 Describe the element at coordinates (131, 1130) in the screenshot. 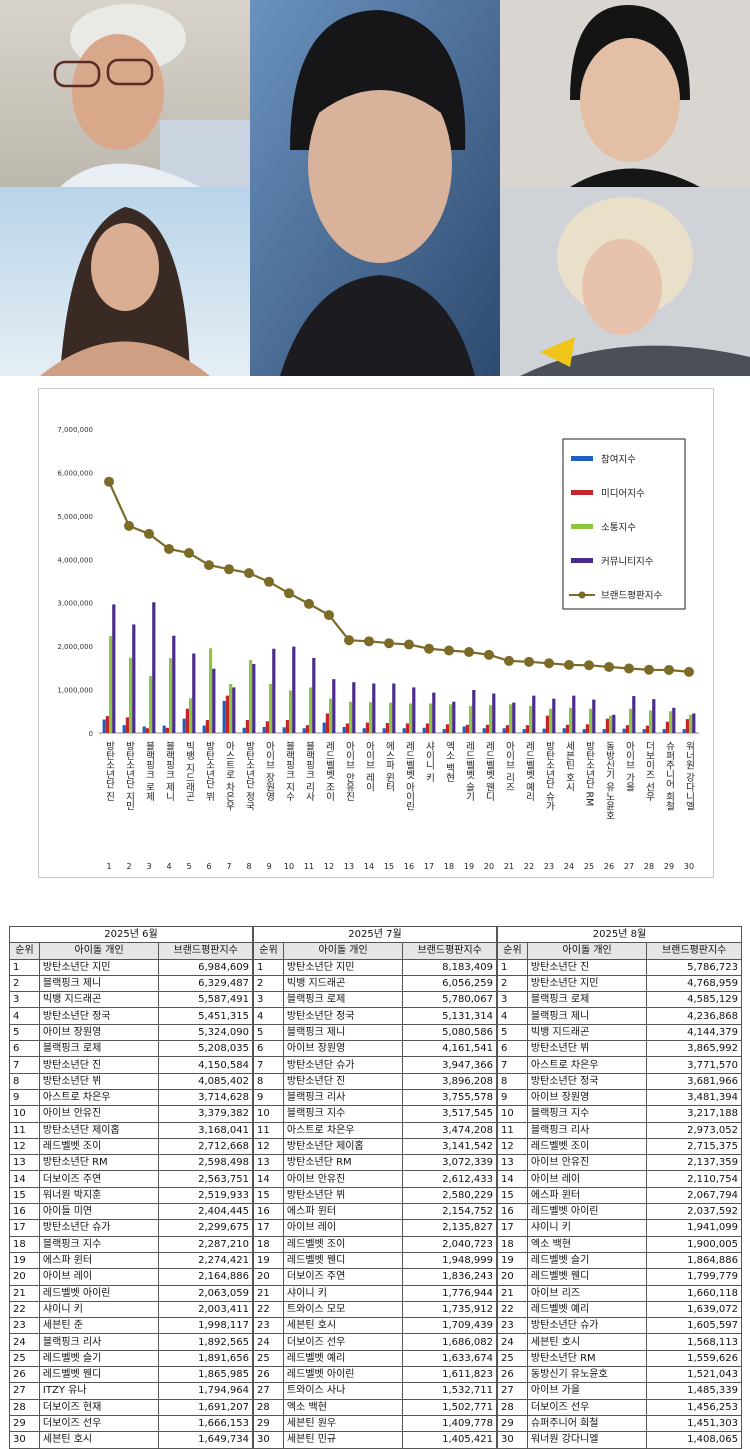

I see `table-row: 11 방탄소년단 제이홉 3,168,041` at that location.